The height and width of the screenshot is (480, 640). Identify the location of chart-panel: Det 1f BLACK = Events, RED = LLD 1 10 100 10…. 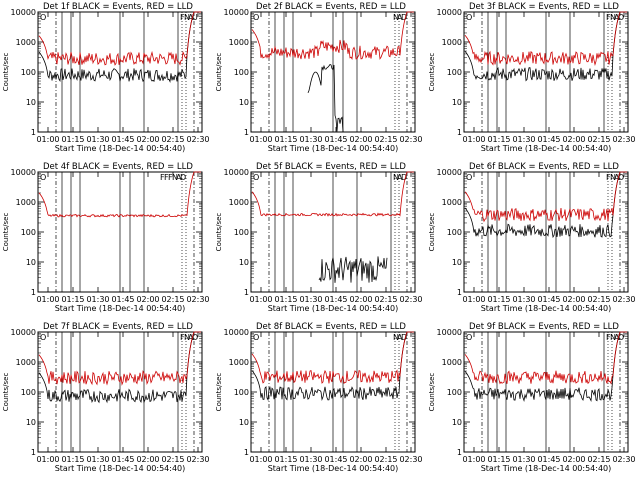
(106, 77).